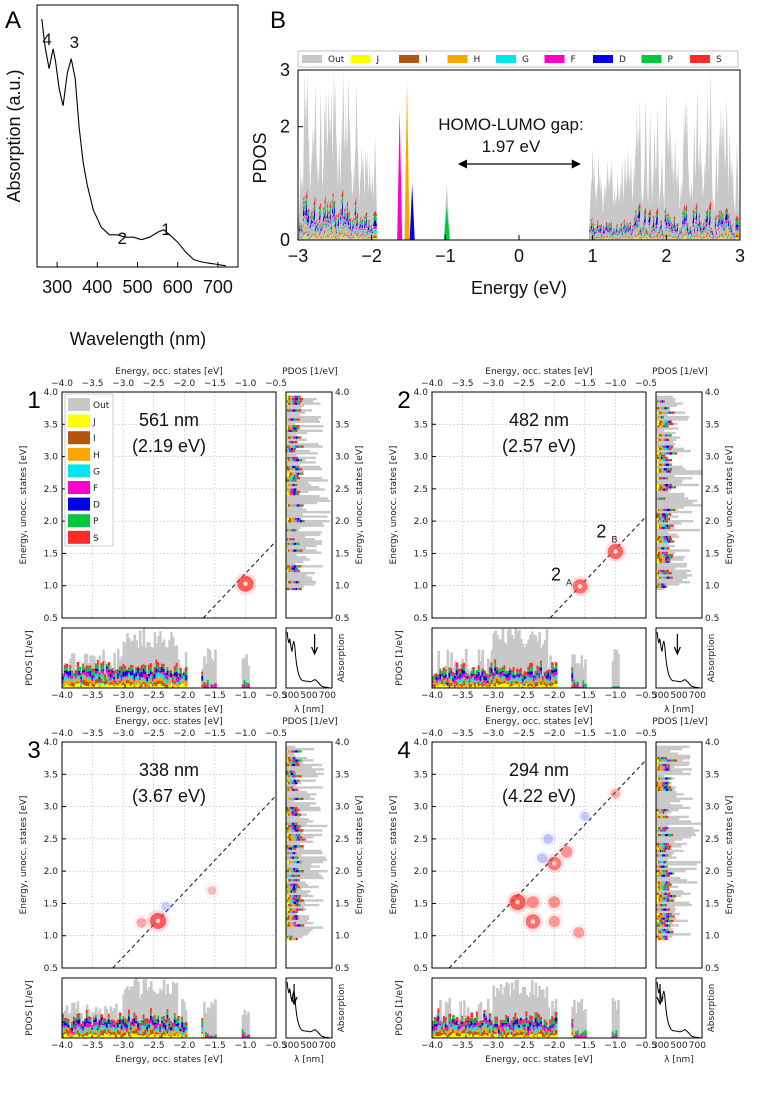  What do you see at coordinates (169, 420) in the screenshot?
I see `wavelength-label: 561 nm` at bounding box center [169, 420].